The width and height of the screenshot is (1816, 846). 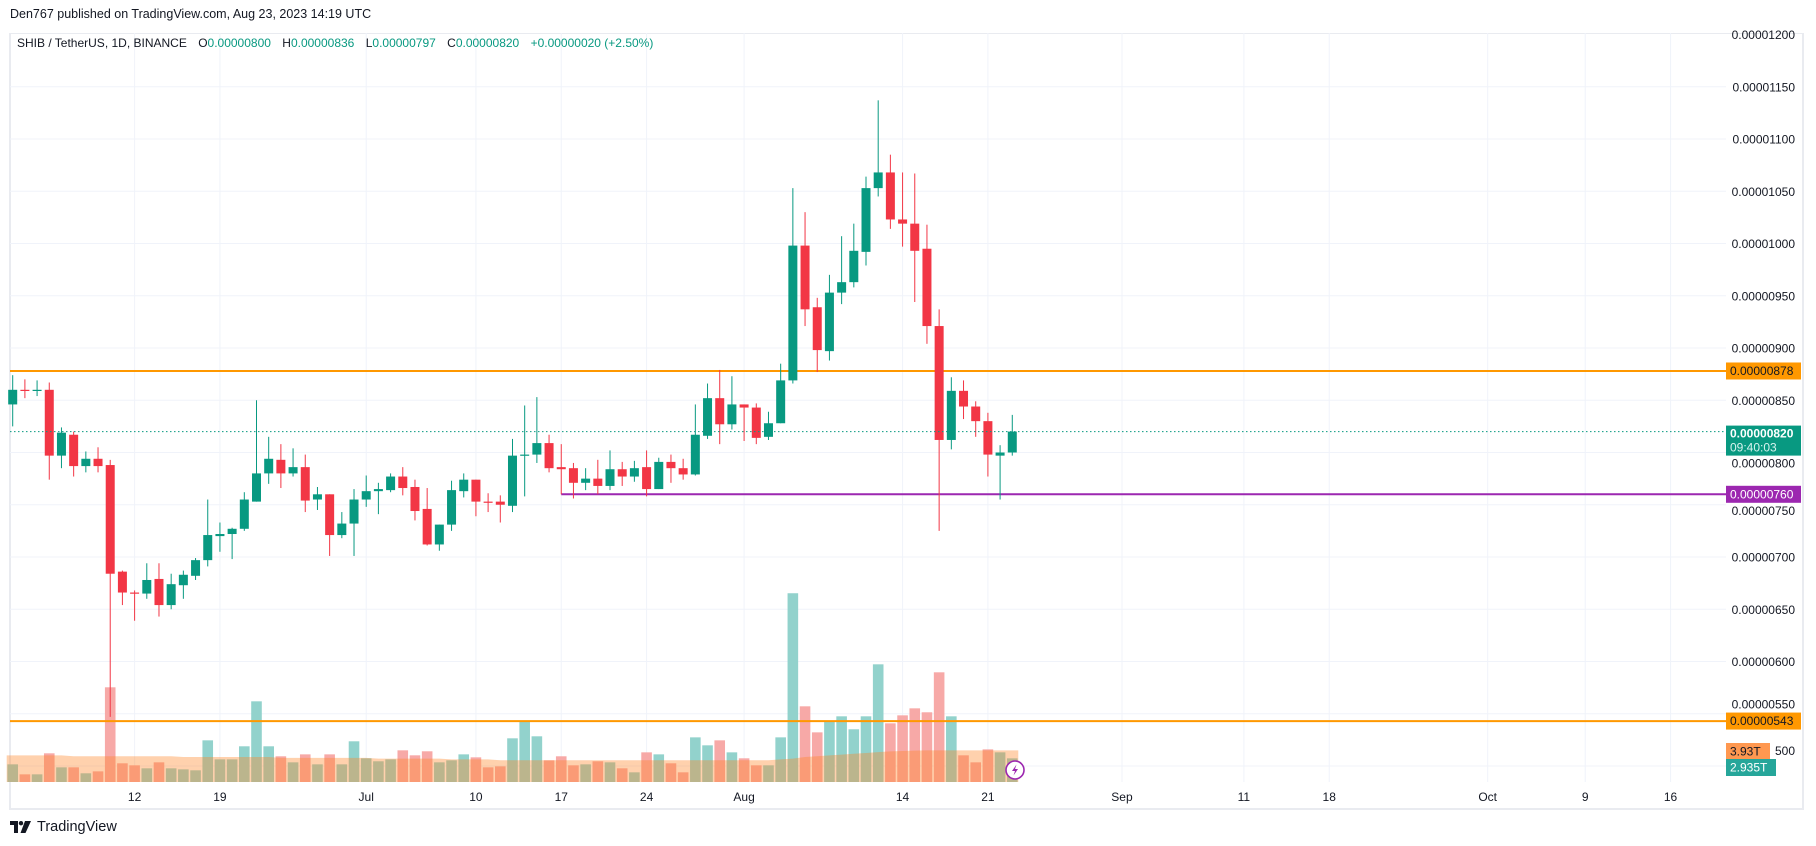 What do you see at coordinates (647, 797) in the screenshot?
I see `time-tick-label: 24` at bounding box center [647, 797].